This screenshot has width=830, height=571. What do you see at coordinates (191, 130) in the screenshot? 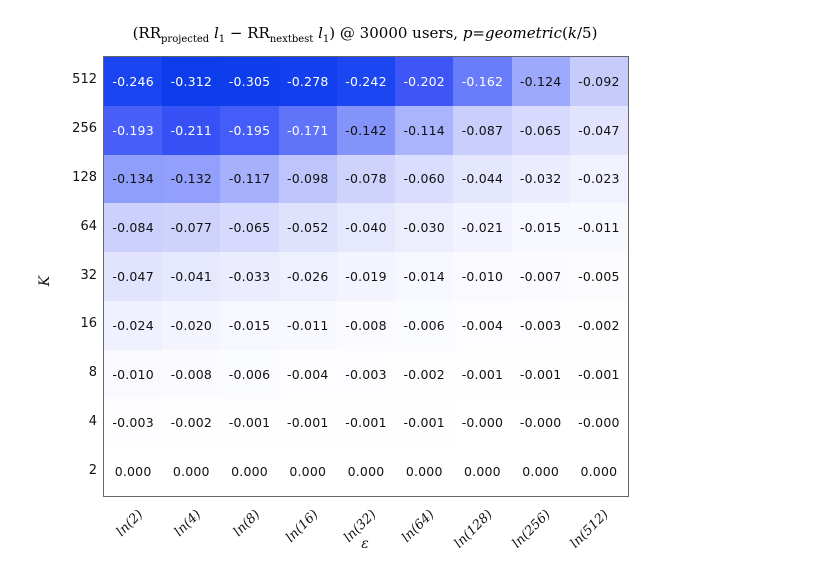
I see `heatmap-cell: -0.211` at bounding box center [191, 130].